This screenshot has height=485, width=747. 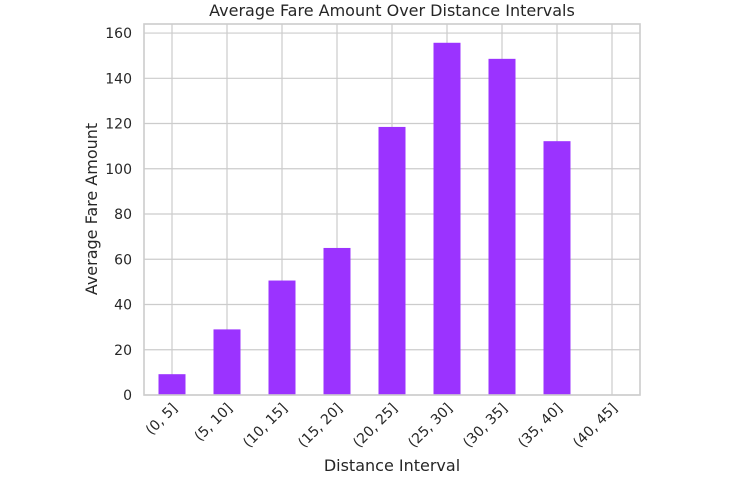 What do you see at coordinates (123, 351) in the screenshot?
I see `y-tick-label: 20` at bounding box center [123, 351].